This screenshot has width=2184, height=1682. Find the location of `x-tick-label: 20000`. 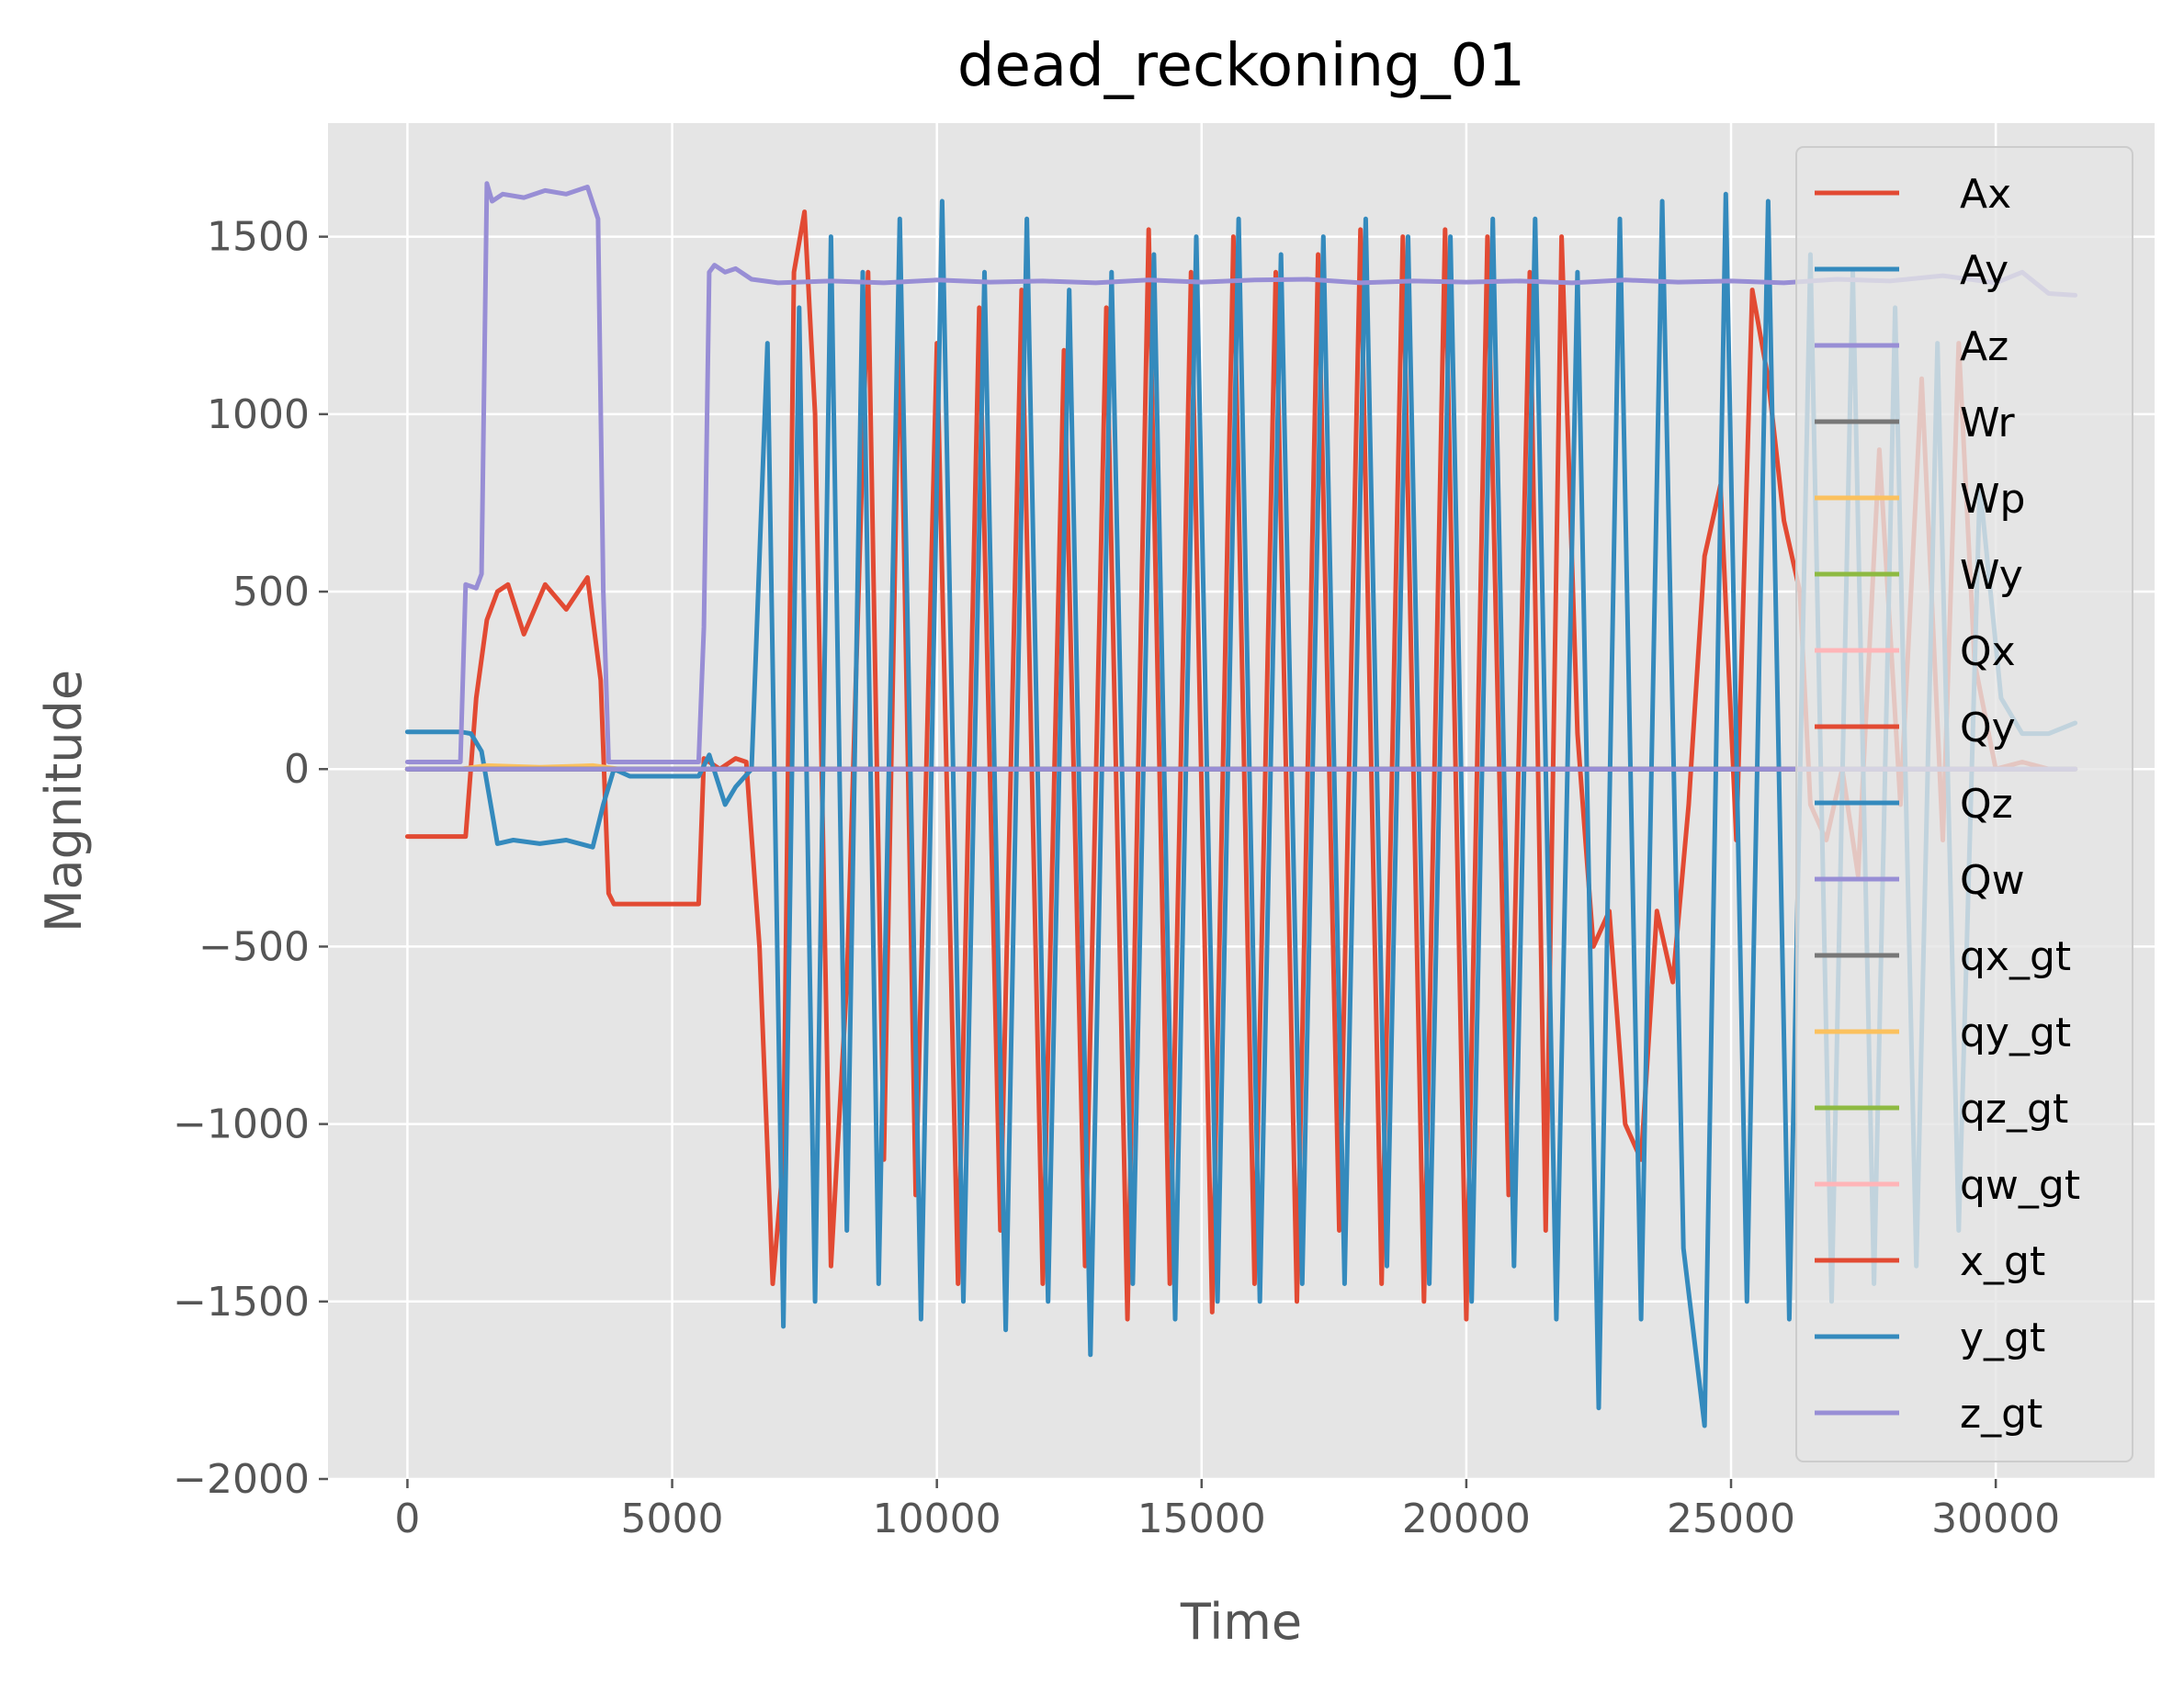

x-tick-label: 20000 is located at coordinates (1466, 1519).